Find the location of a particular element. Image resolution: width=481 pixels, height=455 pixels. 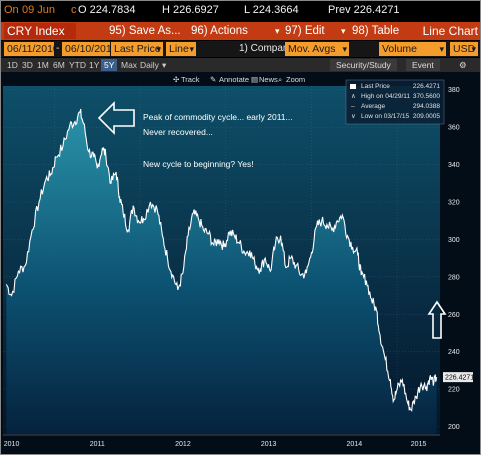

legend-last-price-label: Last Price is located at coordinates (375, 86).